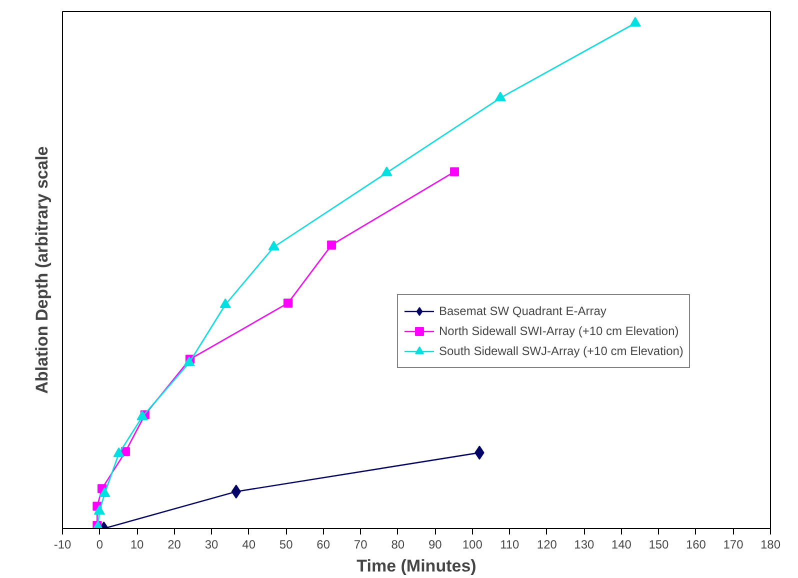  I want to click on x-tick-label: 30, so click(211, 545).